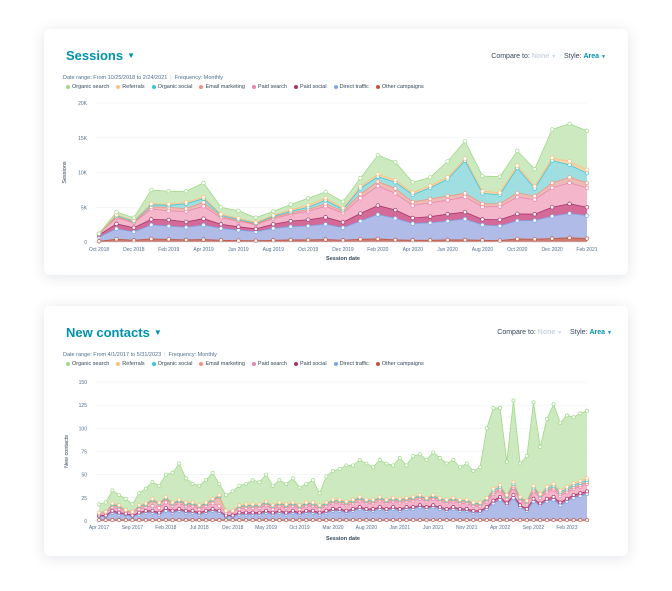  I want to click on sessions-title: Sessions ▼, so click(101, 55).